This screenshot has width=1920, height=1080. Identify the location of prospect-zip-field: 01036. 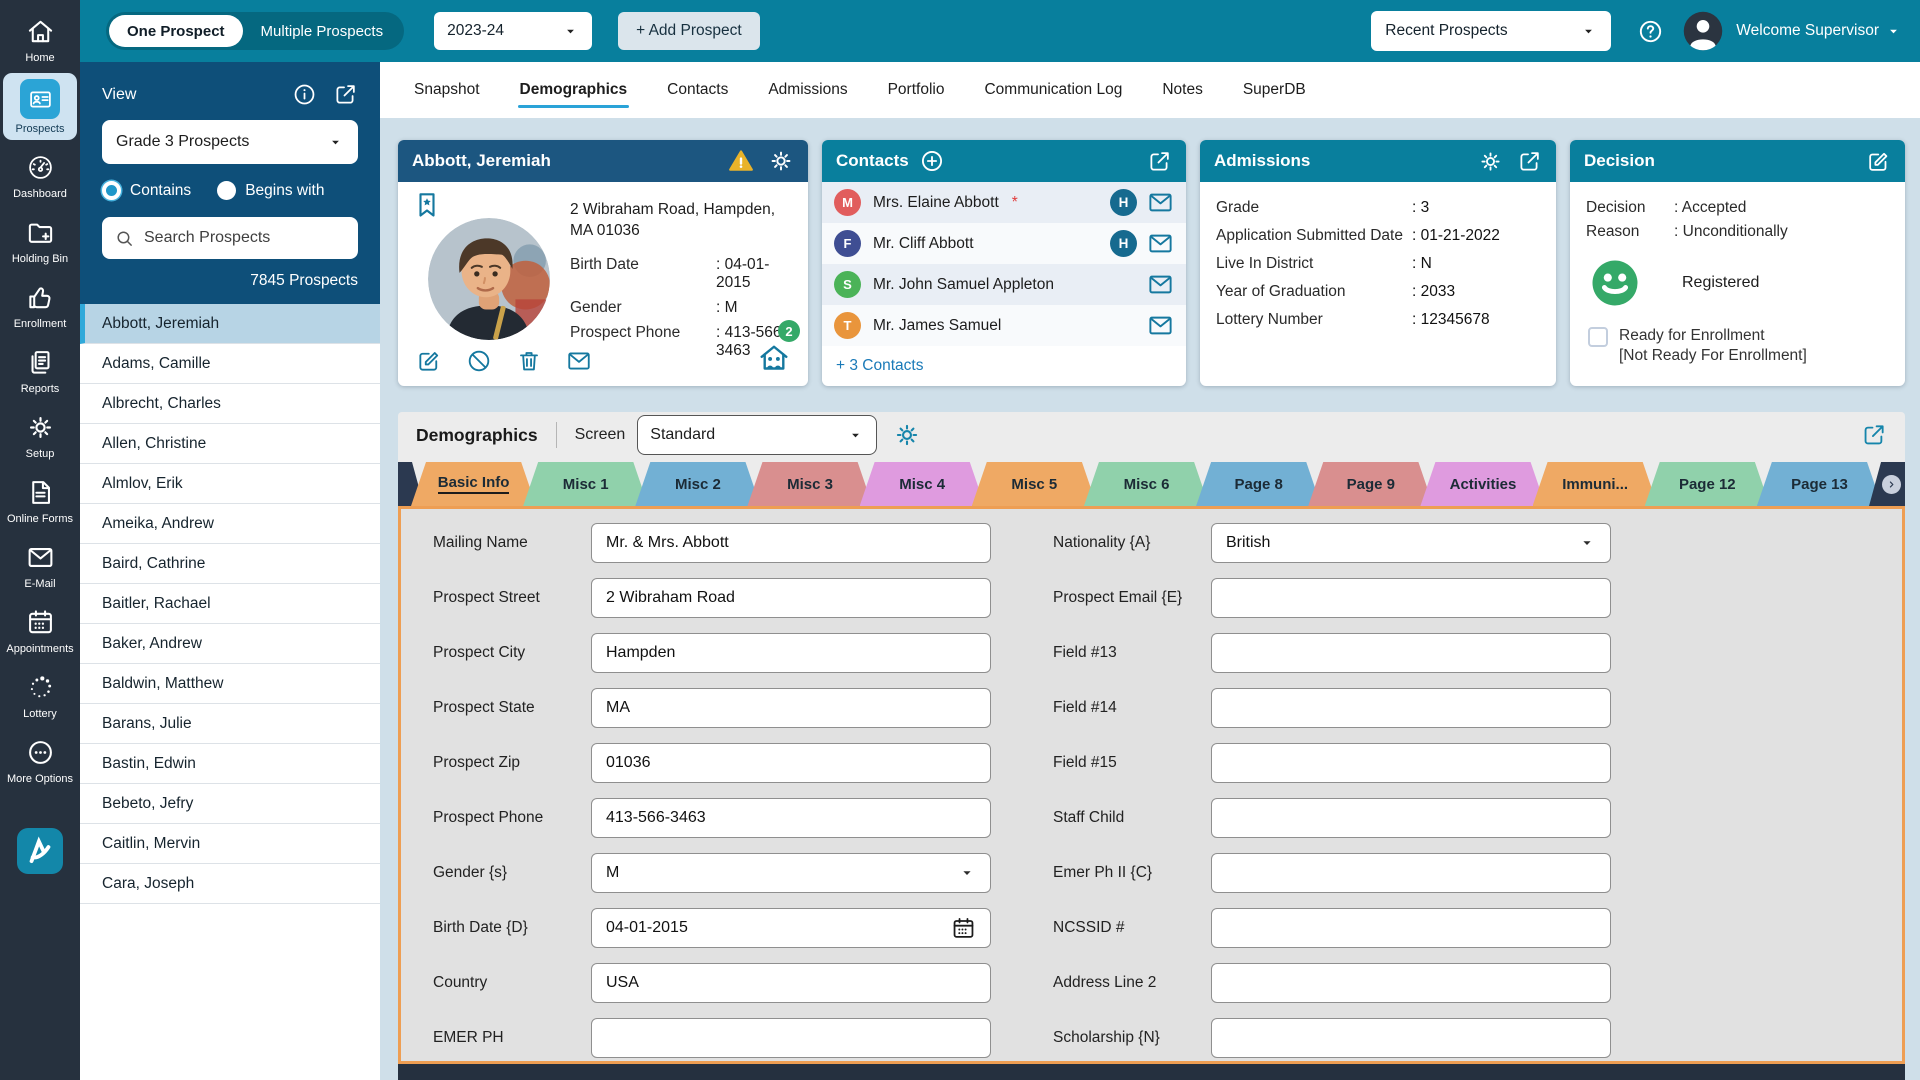
(791, 763).